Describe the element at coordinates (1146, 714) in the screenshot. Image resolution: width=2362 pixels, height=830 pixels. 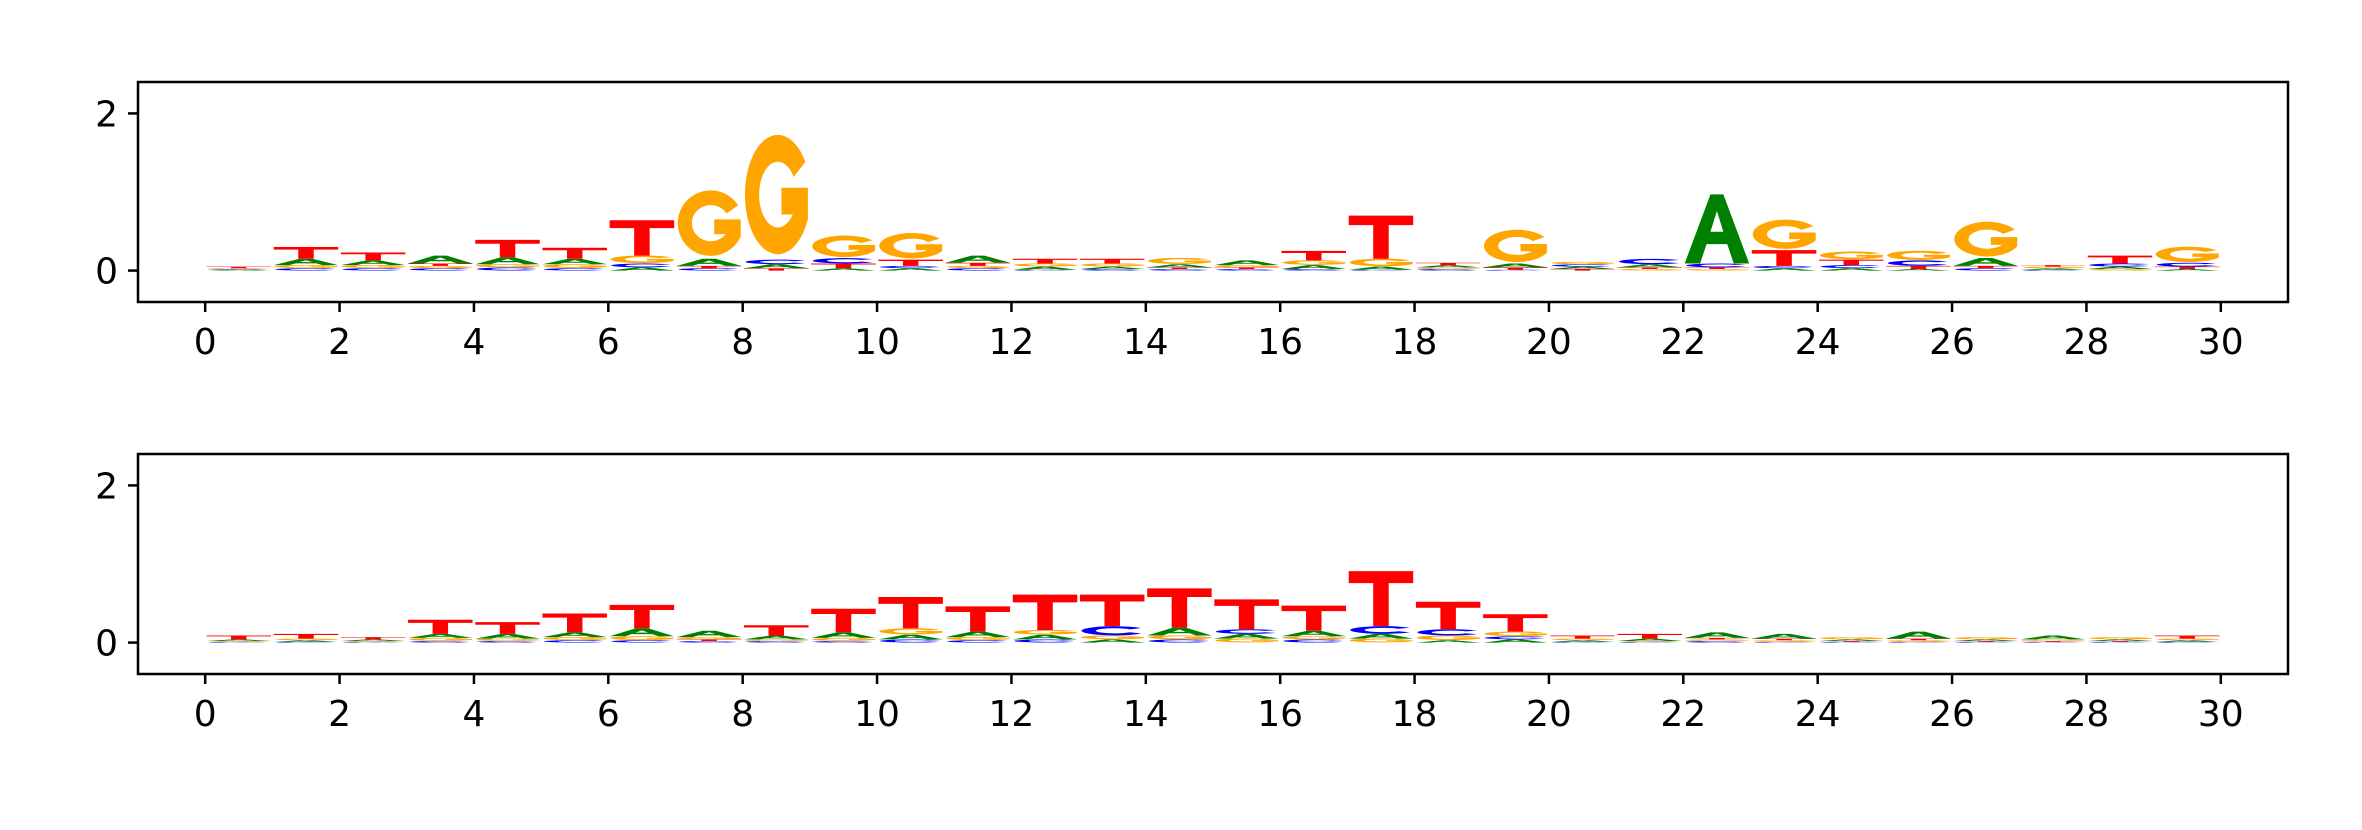
I see `x-tick-label: 14` at that location.